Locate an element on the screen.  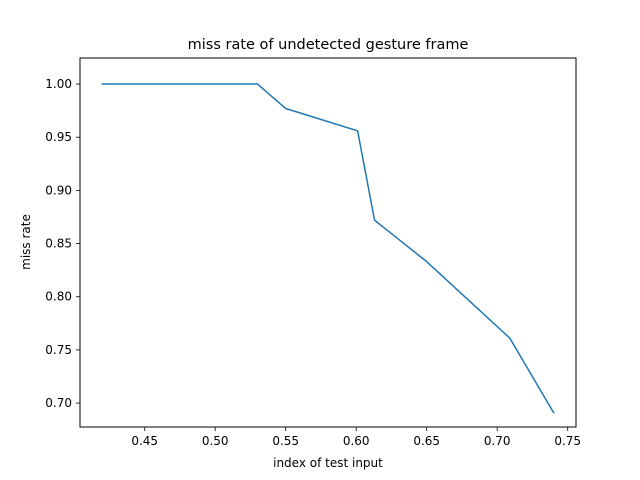
y-tick-label: 1.00 is located at coordinates (58, 84).